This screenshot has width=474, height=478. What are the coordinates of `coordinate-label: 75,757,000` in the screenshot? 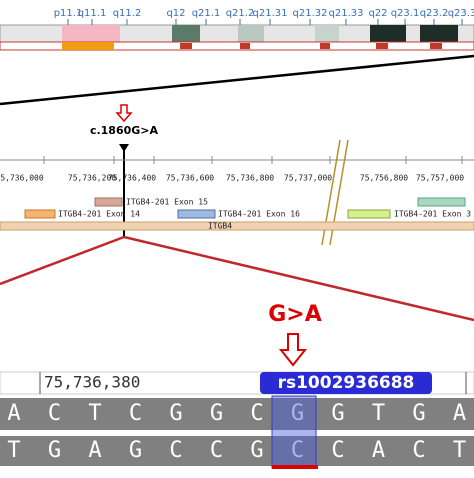 It's located at (440, 178).